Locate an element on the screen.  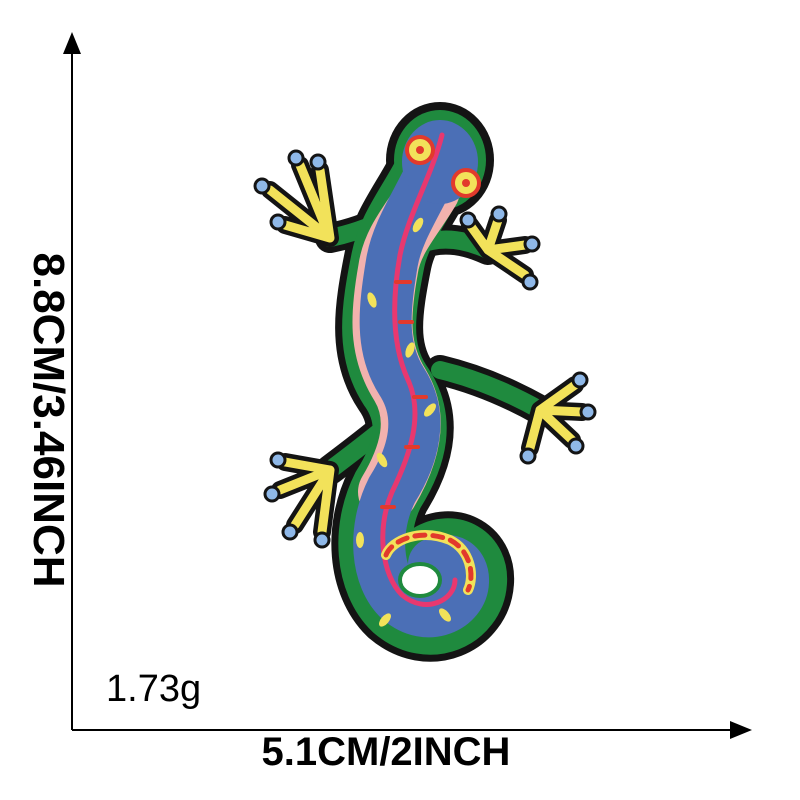
up-arrow-icon is located at coordinates (72, 43).